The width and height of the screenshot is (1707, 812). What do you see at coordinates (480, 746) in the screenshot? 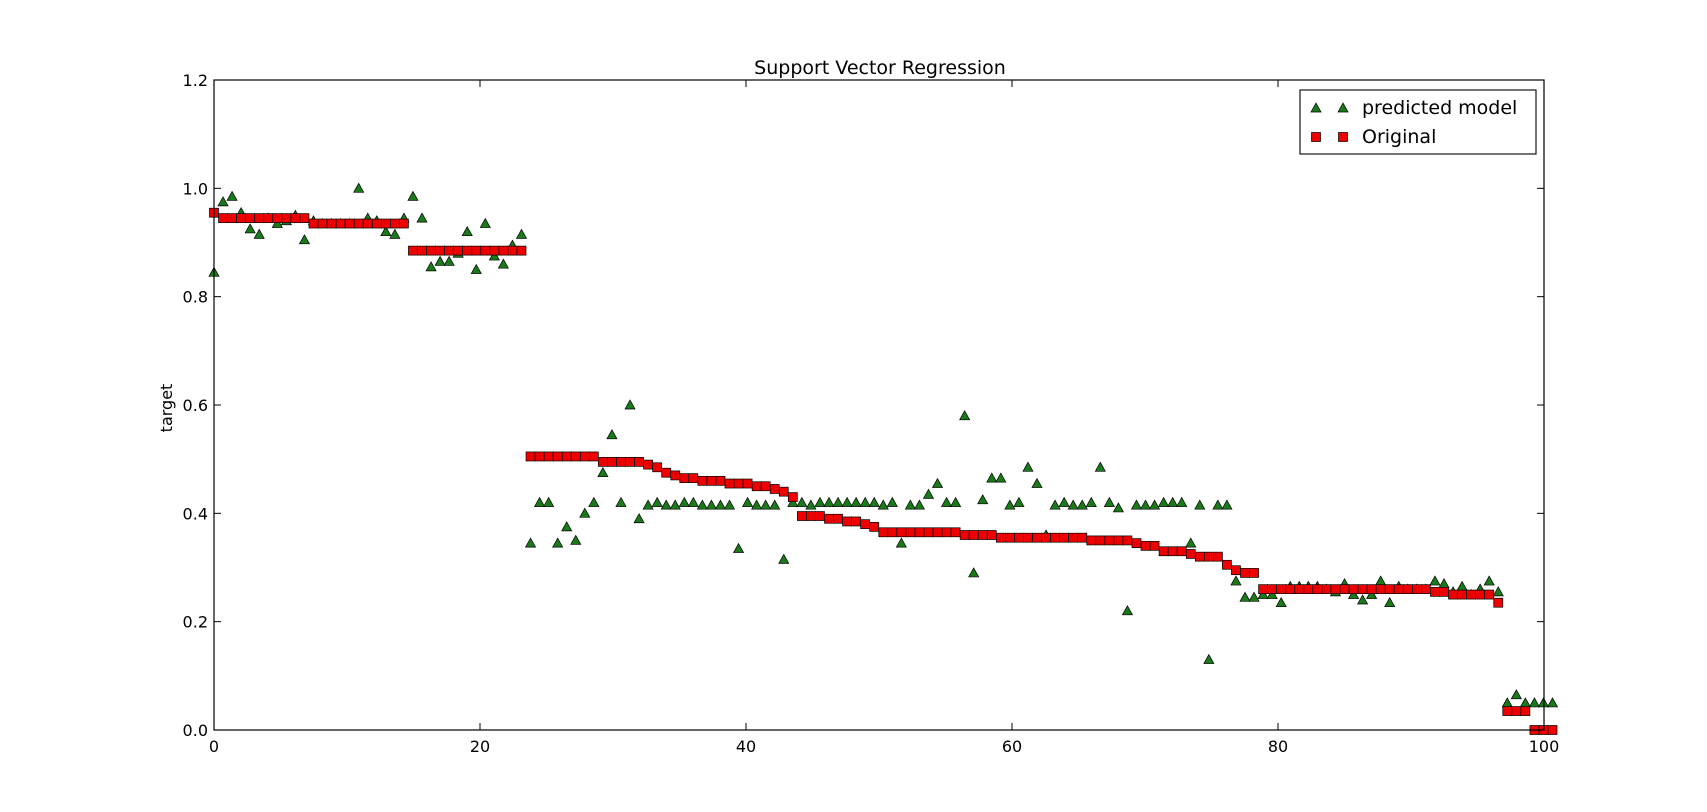
I see `x-tick-label: 20` at bounding box center [480, 746].